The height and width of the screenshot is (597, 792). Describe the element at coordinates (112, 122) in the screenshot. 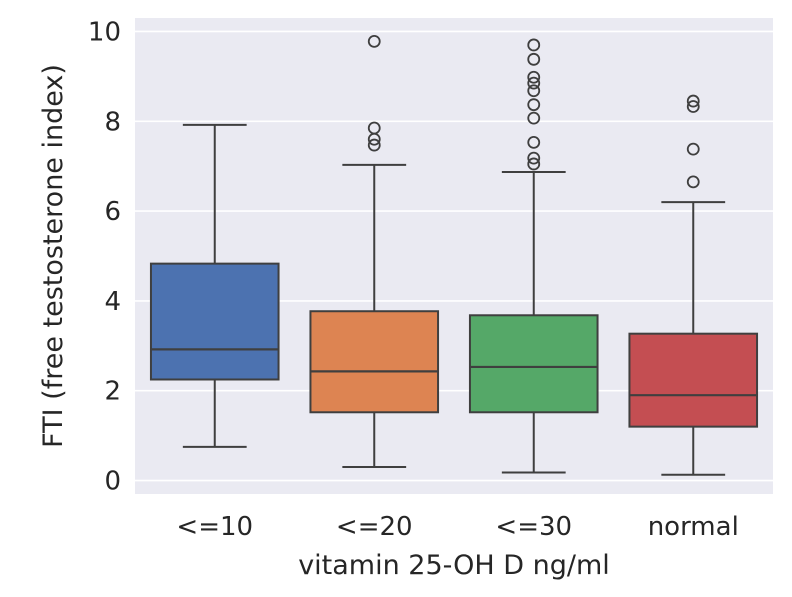

I see `y-tick-label-8: 8` at that location.